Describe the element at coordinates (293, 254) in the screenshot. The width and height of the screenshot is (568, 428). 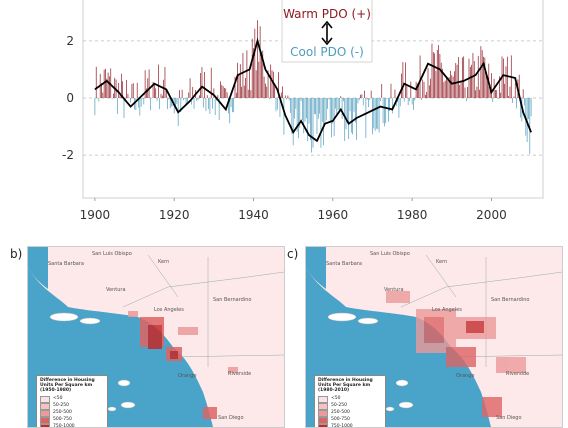
I see `panel-label-c: c)` at that location.